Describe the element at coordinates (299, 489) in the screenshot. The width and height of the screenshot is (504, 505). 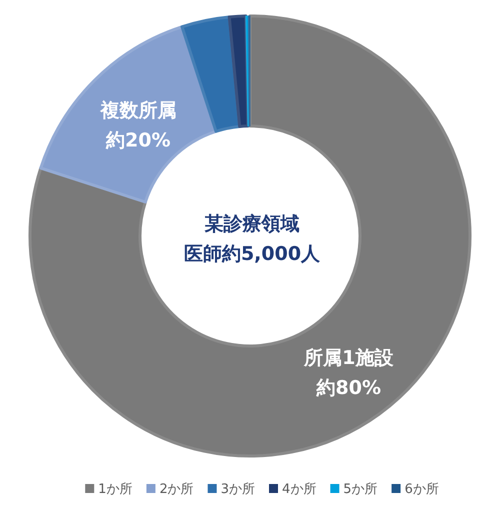
I see `legend-label: 4か所` at that location.